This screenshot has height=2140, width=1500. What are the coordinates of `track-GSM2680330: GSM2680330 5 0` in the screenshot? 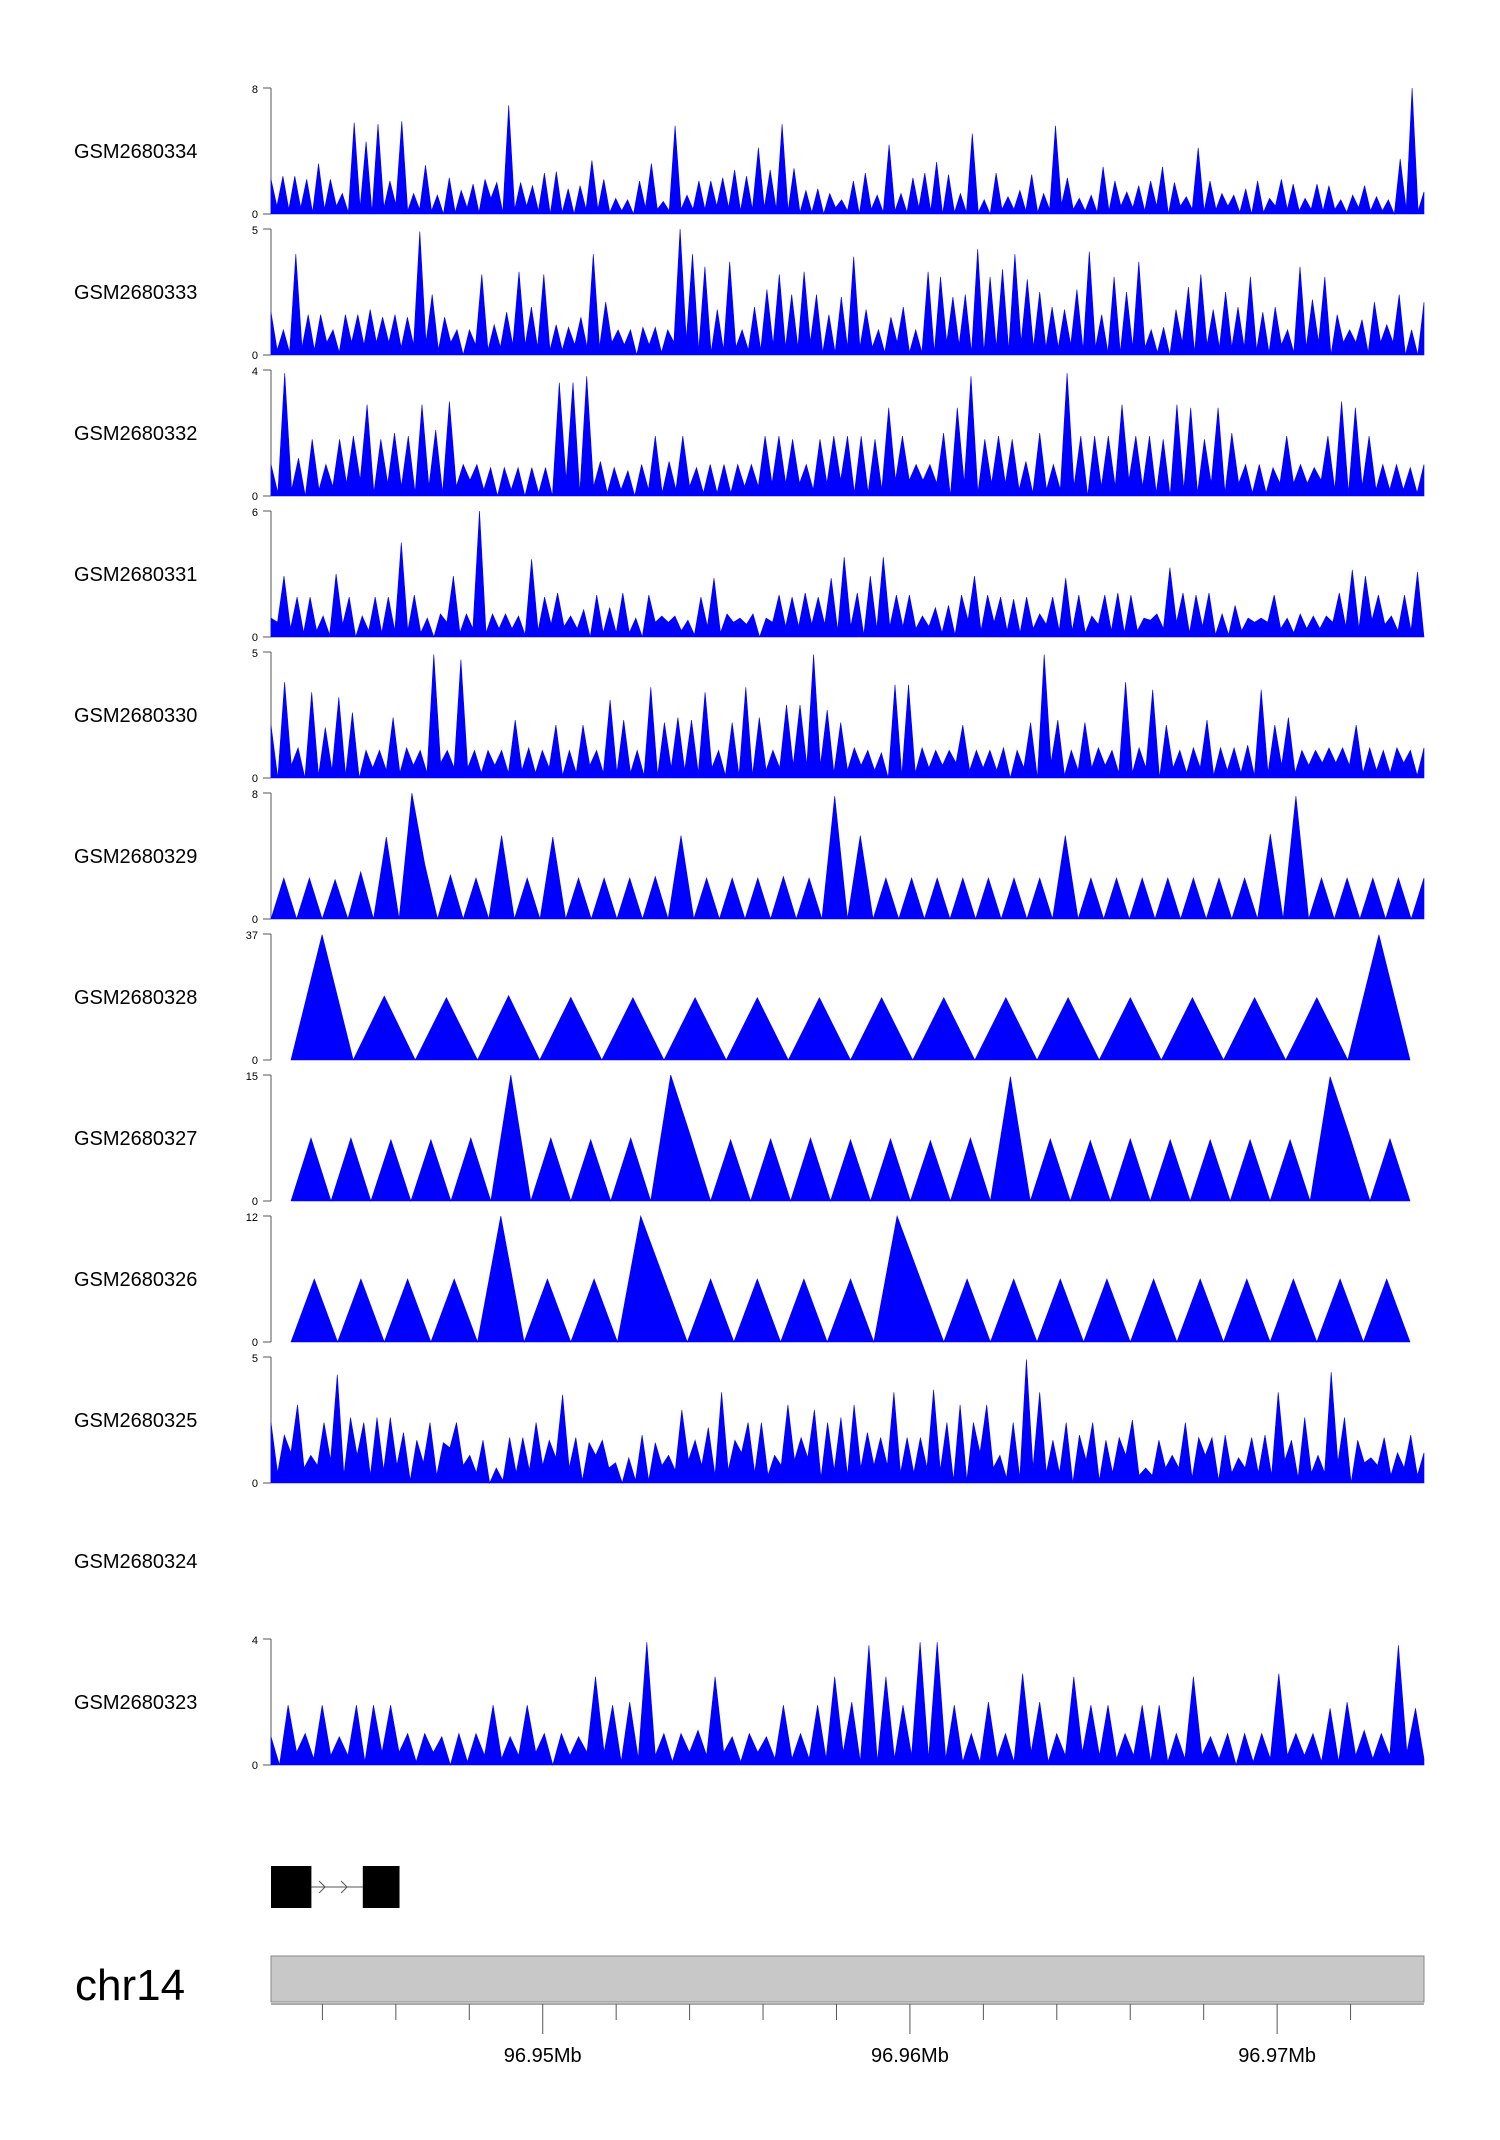 It's located at (749, 716).